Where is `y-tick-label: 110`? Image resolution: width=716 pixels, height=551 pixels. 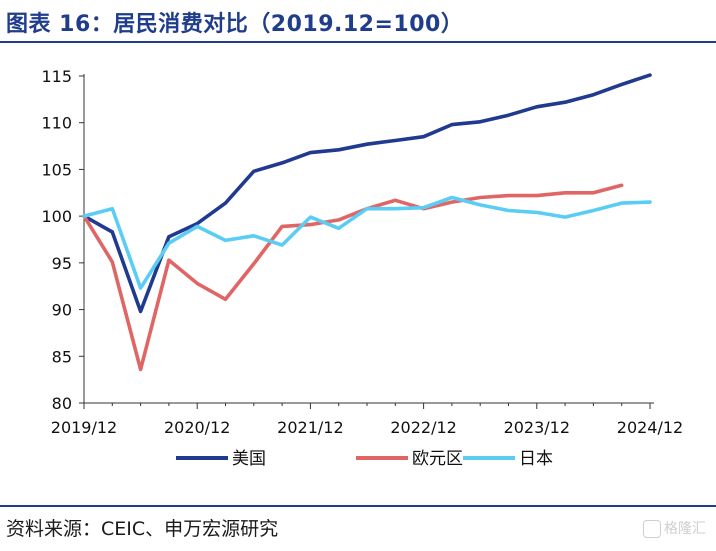 y-tick-label: 110 is located at coordinates (56, 123).